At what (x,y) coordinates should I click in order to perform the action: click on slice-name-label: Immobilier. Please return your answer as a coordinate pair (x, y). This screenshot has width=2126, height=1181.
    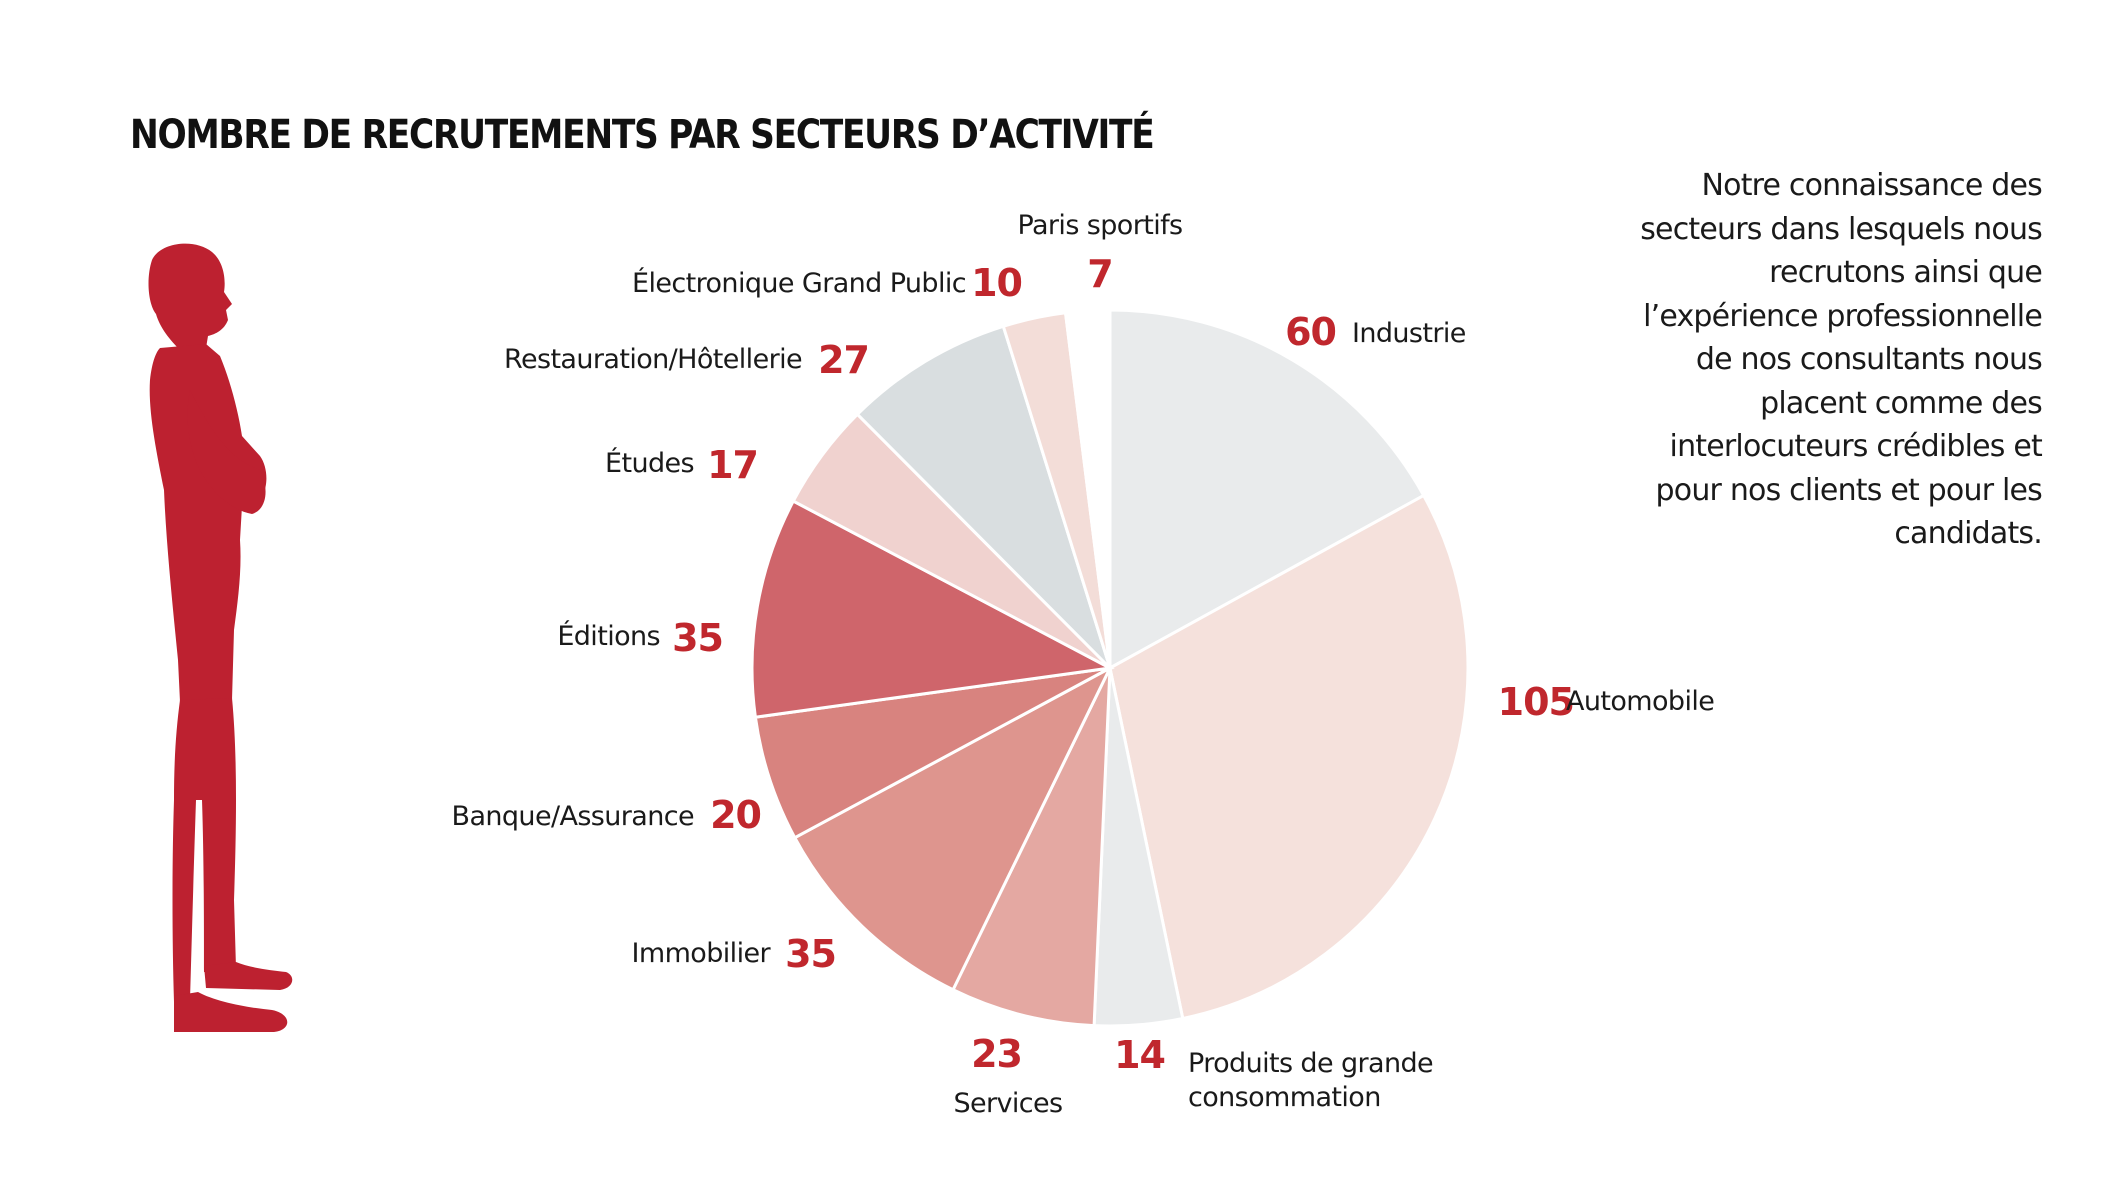
    Looking at the image, I should click on (702, 953).